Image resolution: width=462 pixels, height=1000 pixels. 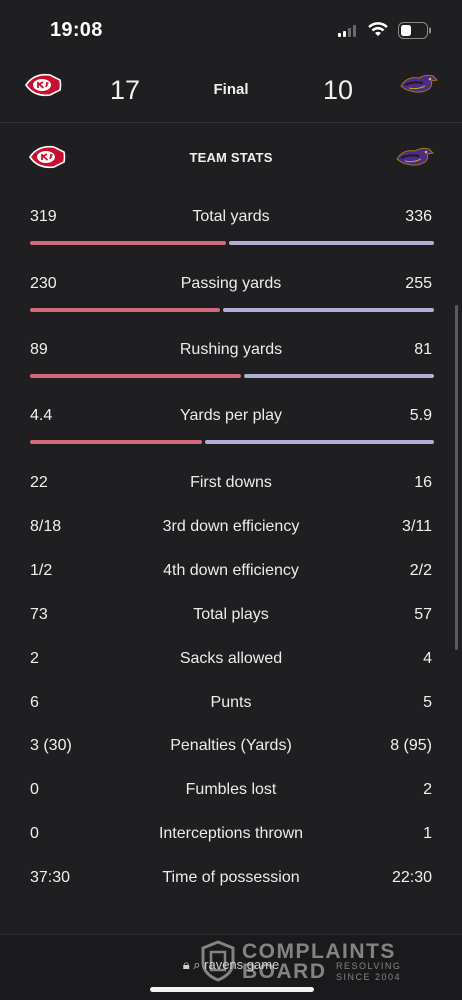 I want to click on stat-label: Rushing yards, so click(x=231, y=349).